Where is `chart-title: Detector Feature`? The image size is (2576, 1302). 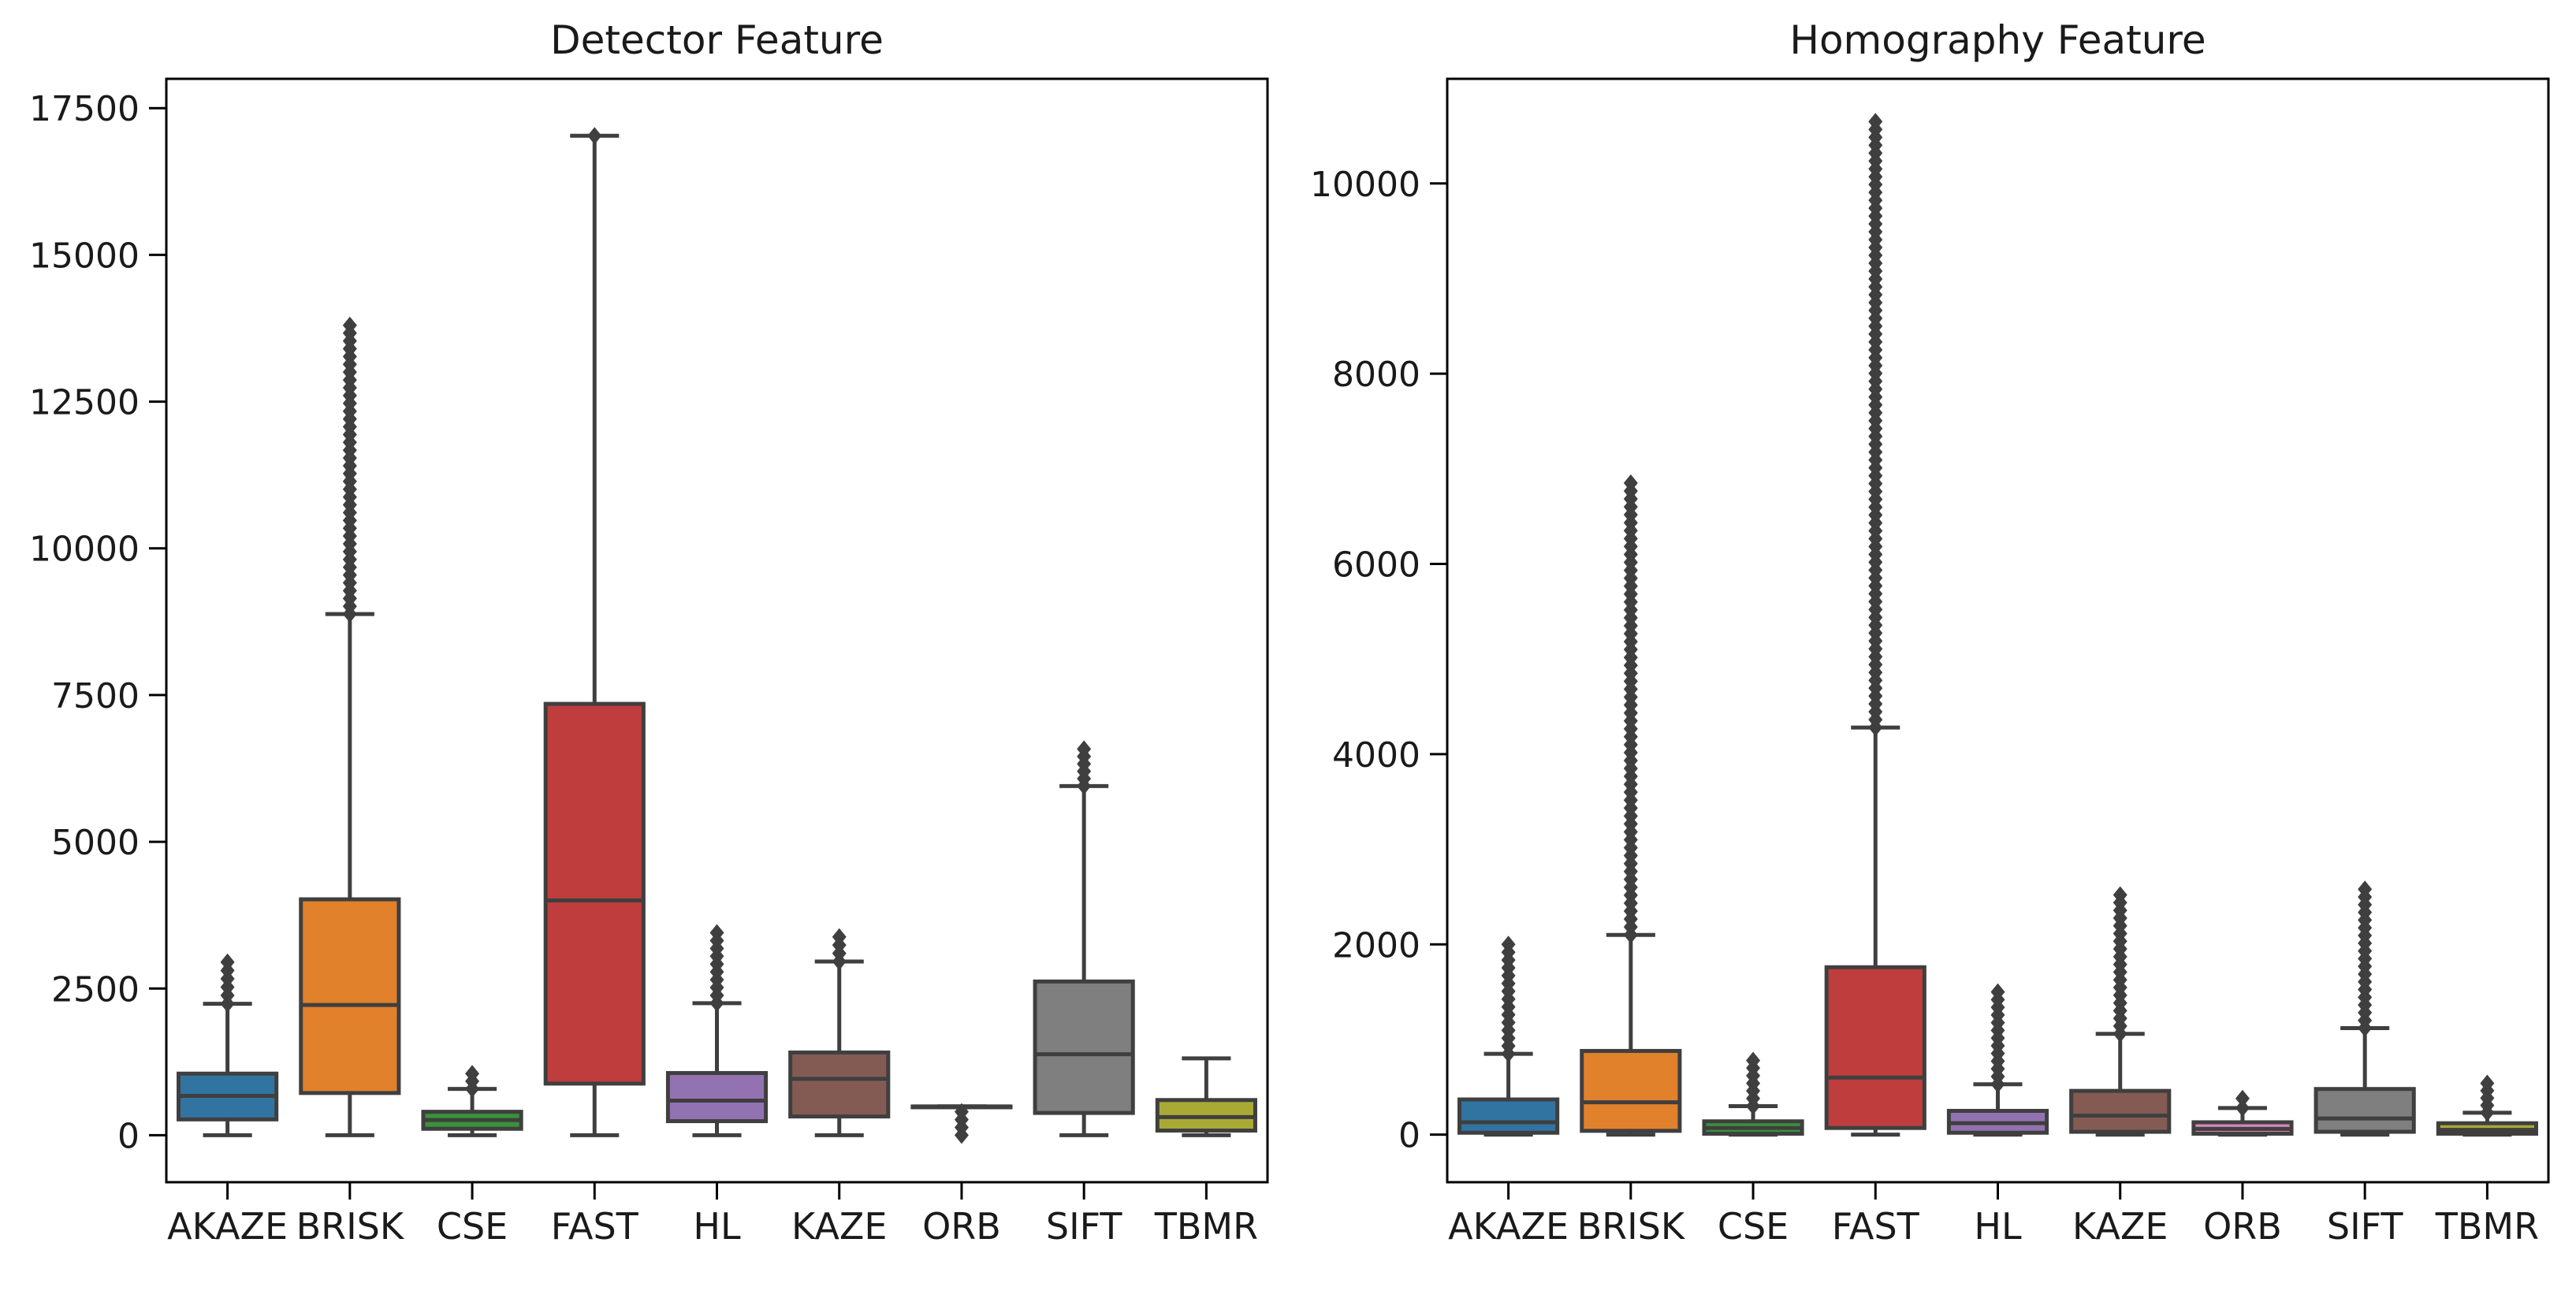 chart-title: Detector Feature is located at coordinates (717, 40).